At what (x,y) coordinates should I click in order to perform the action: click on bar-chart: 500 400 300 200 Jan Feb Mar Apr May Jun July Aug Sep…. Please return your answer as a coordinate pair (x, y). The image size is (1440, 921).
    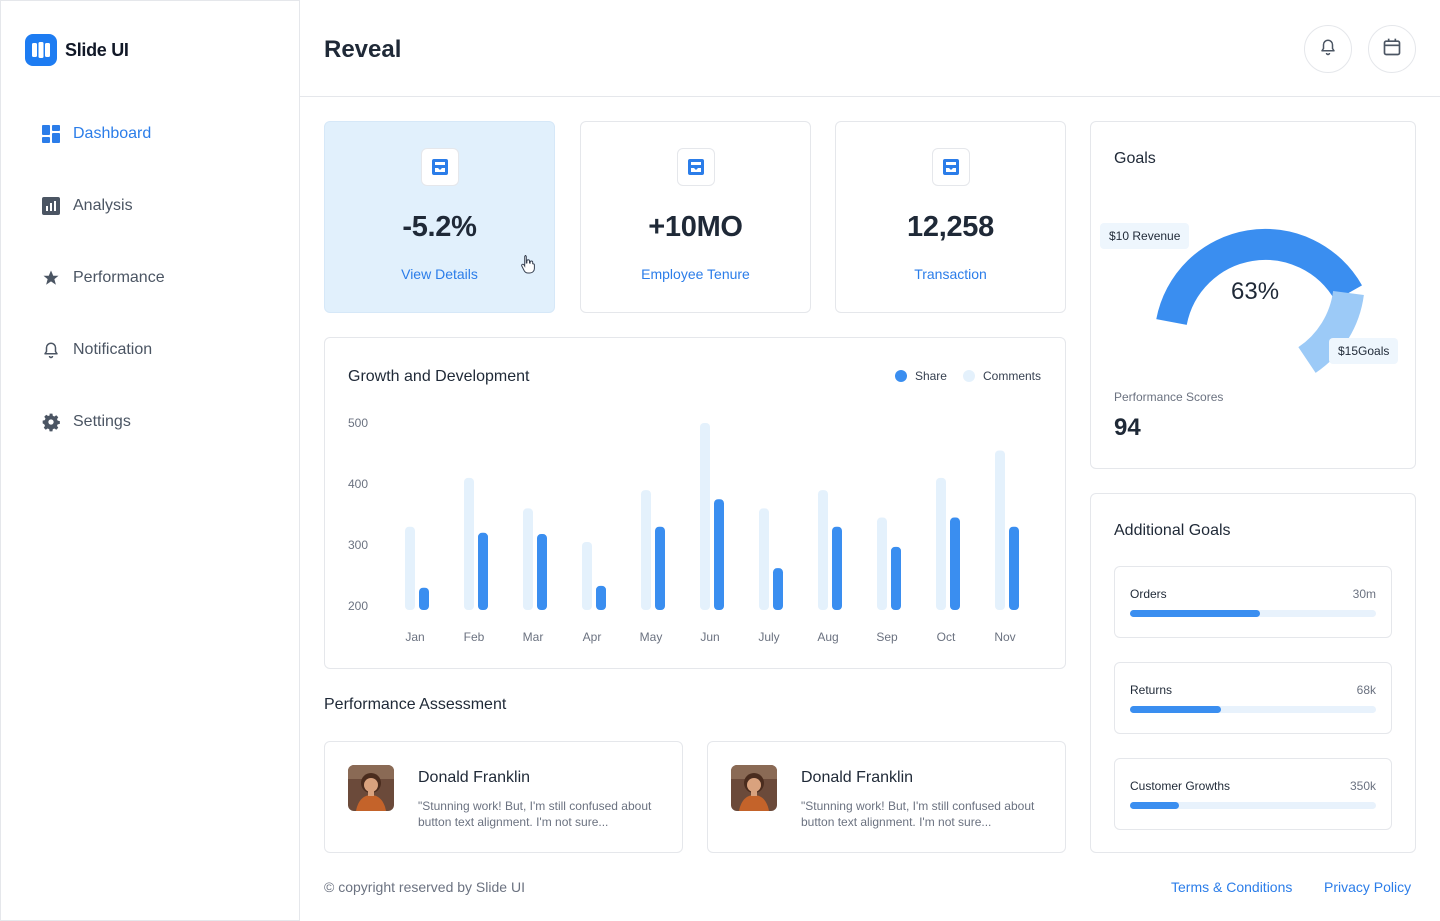
    Looking at the image, I should click on (683, 530).